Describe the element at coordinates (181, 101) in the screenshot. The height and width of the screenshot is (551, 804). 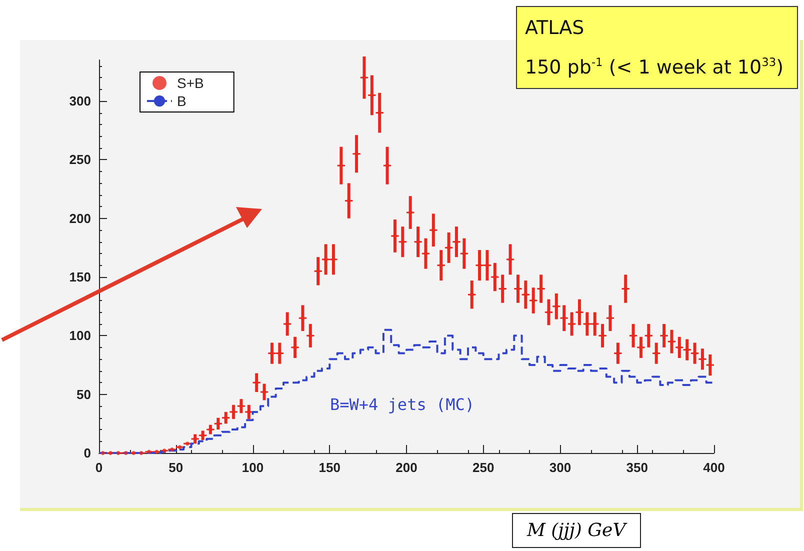
I see `legend-label: B` at that location.